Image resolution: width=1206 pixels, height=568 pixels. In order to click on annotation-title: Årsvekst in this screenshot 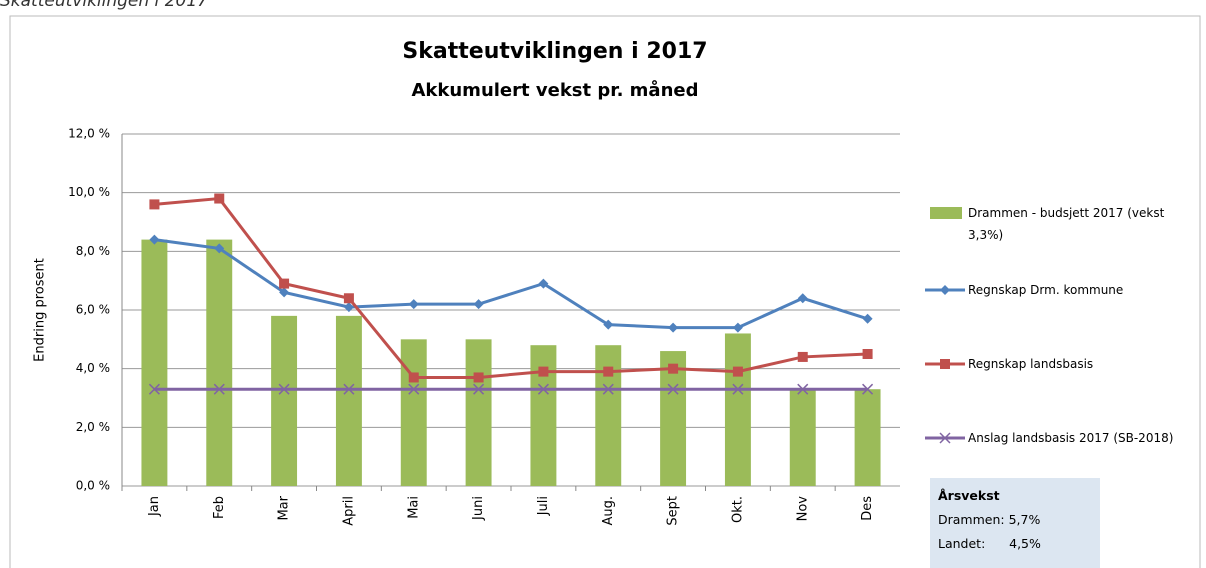, I will do `click(969, 495)`.